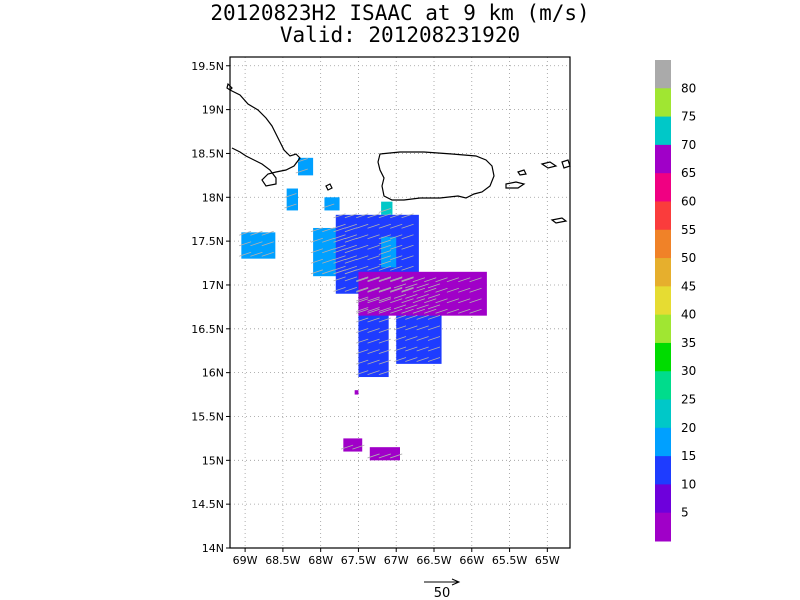 This screenshot has width=800, height=600. Describe the element at coordinates (688, 400) in the screenshot. I see `colorbar-label: 25` at that location.